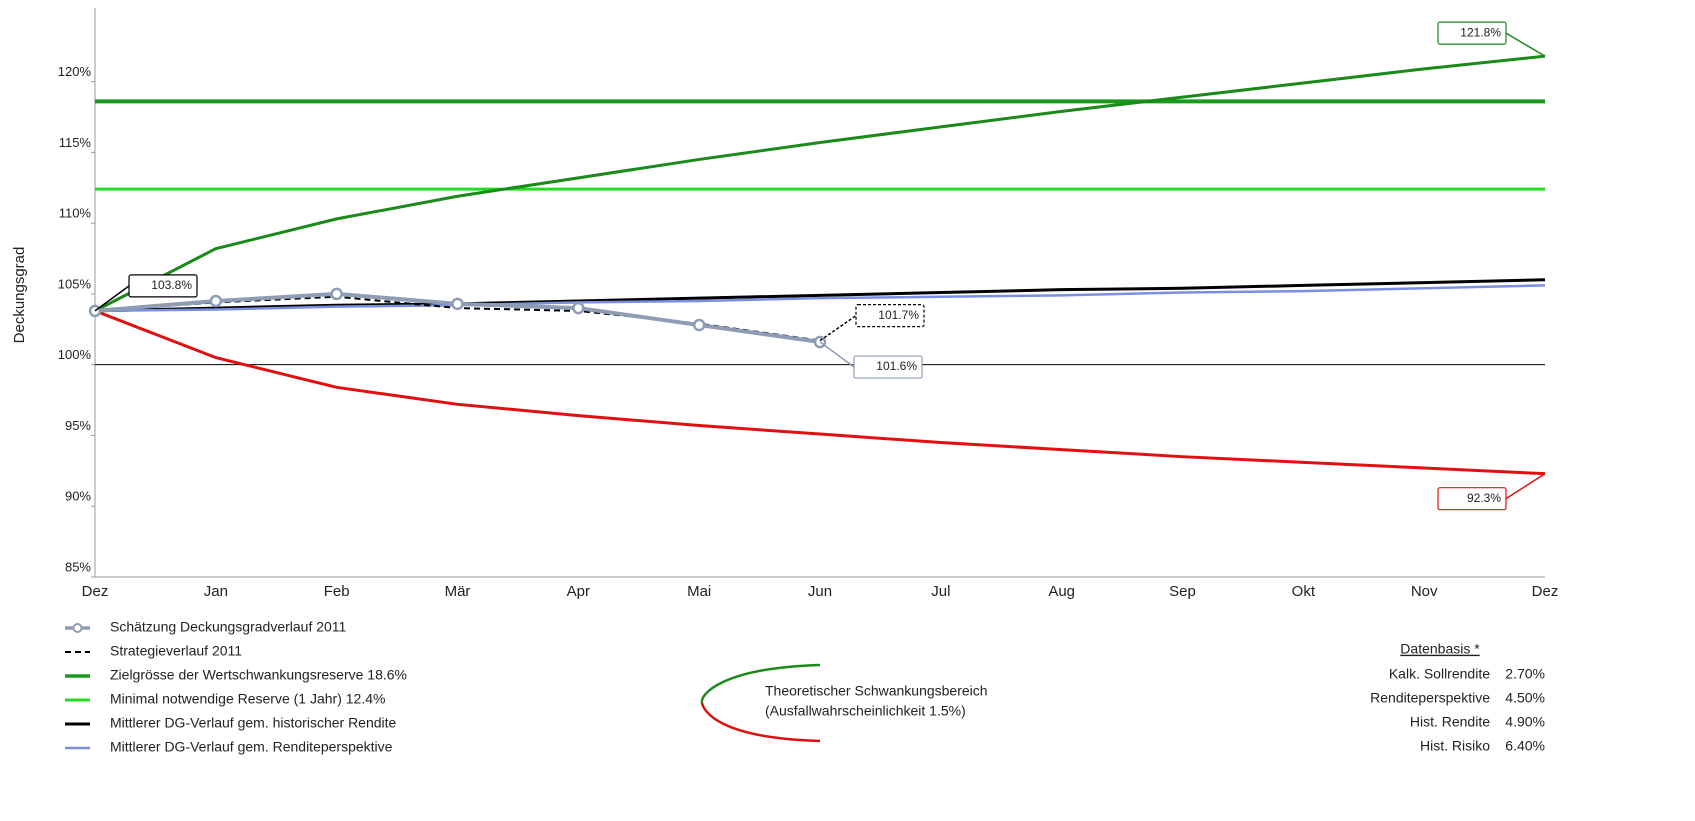  What do you see at coordinates (1430, 698) in the screenshot?
I see `data-basis-label: Renditeperspektive` at bounding box center [1430, 698].